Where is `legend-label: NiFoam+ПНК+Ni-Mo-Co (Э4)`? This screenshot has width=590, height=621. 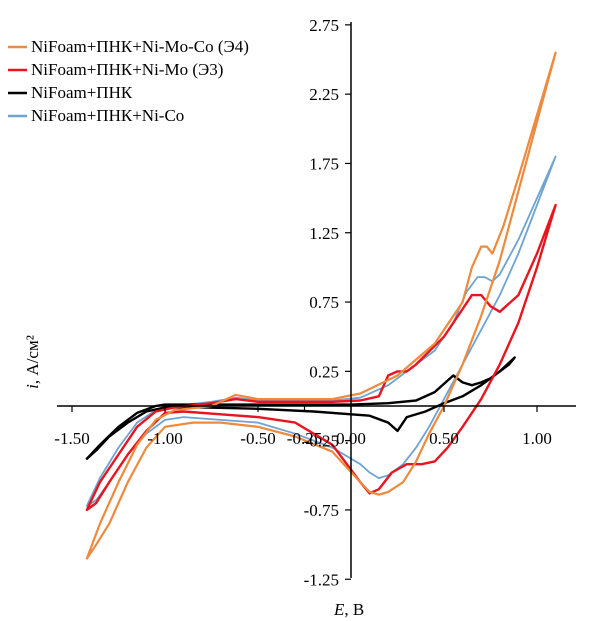 legend-label: NiFoam+ПНК+Ni-Mo-Co (Э4) is located at coordinates (140, 46).